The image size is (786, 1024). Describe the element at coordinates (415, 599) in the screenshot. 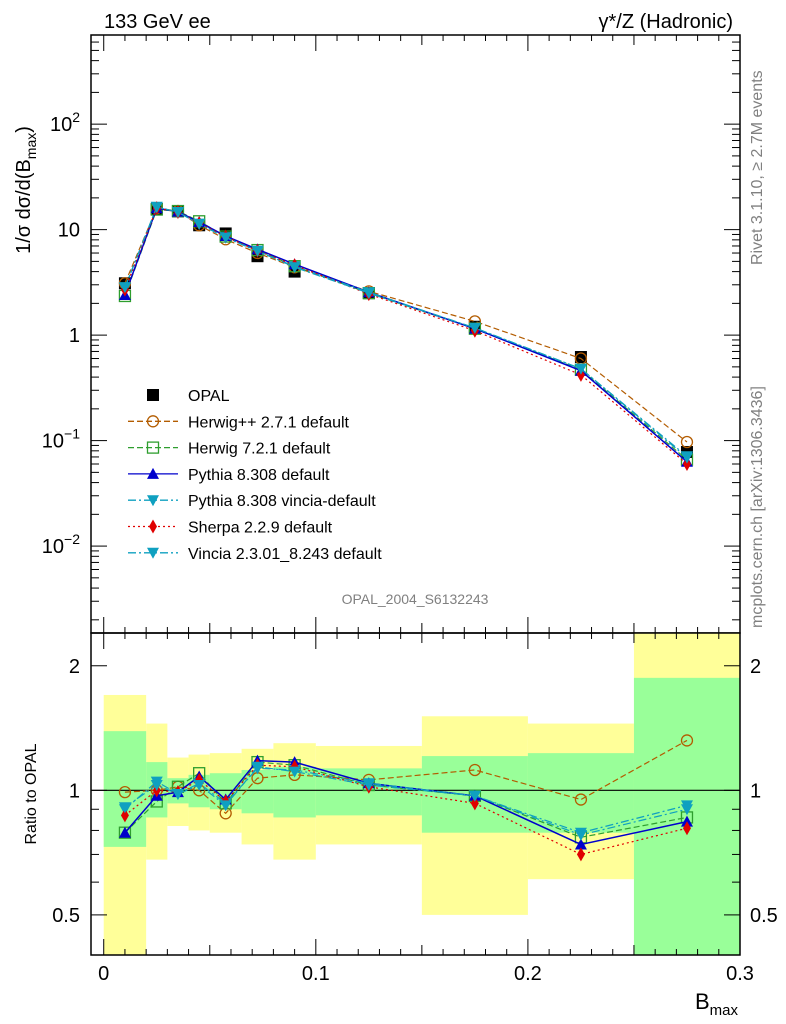

I see `analysis-label: OPAL_2004_S6132243` at that location.